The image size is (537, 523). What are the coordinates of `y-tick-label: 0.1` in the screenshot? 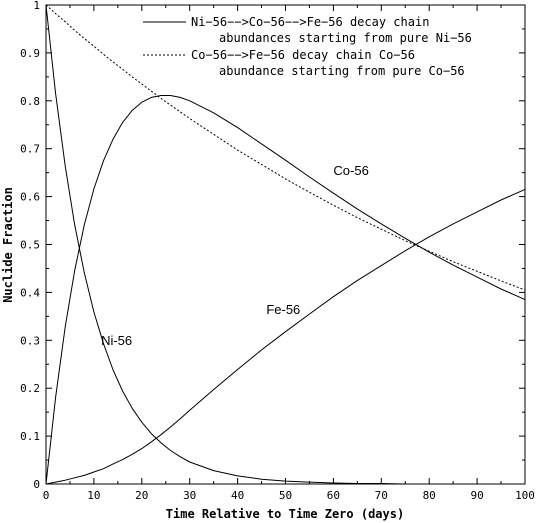 It's located at (30, 436).